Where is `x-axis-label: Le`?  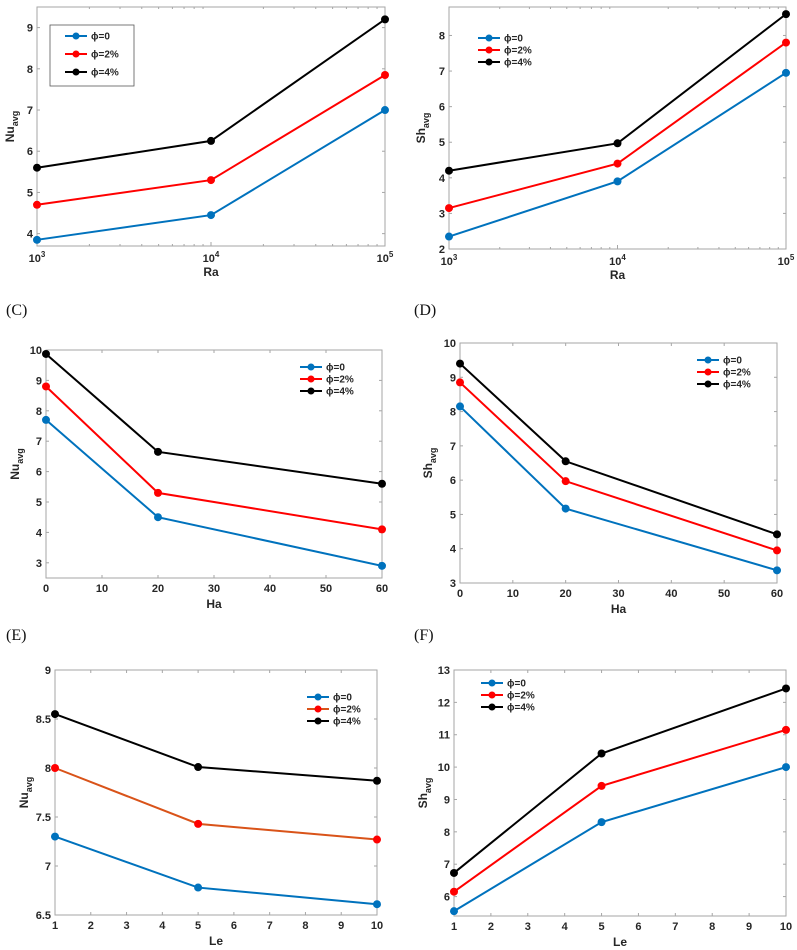
x-axis-label: Le is located at coordinates (620, 942).